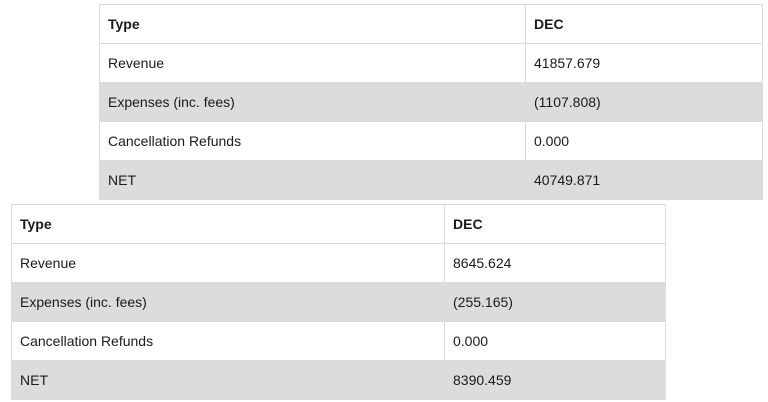 This screenshot has width=768, height=402. What do you see at coordinates (644, 180) in the screenshot?
I see `row-value-cell: 40749.871` at bounding box center [644, 180].